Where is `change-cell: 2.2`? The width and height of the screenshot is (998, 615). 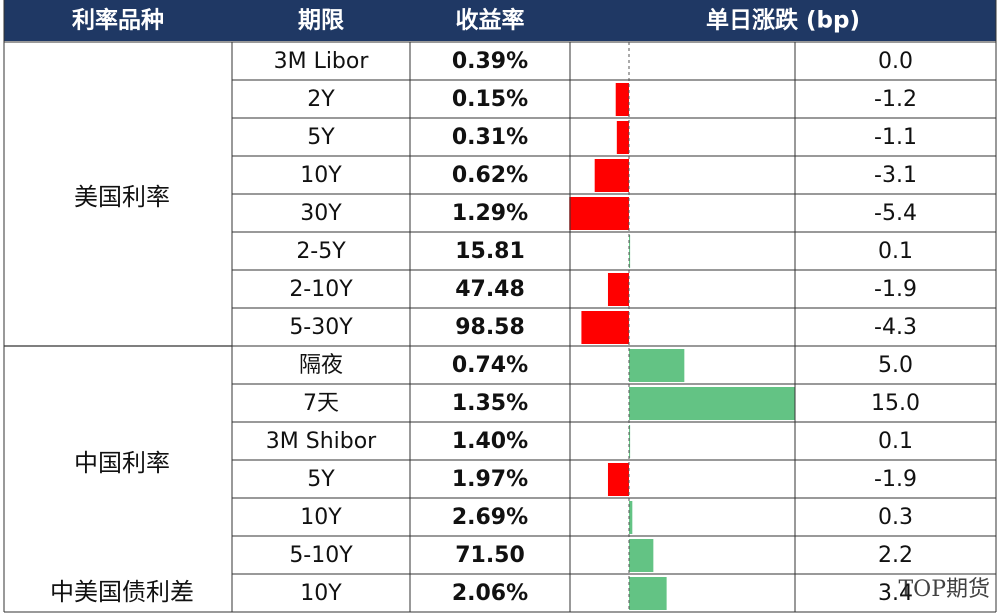 change-cell: 2.2 is located at coordinates (895, 555).